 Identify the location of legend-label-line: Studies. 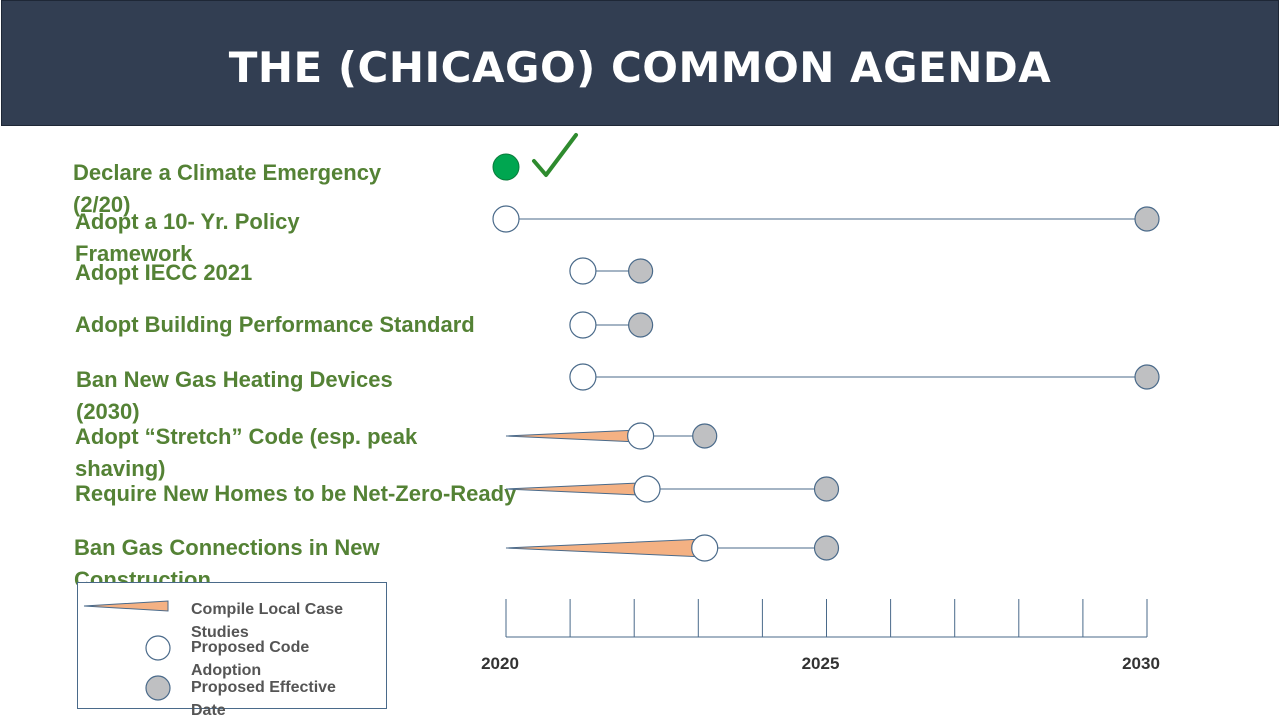
(220, 632).